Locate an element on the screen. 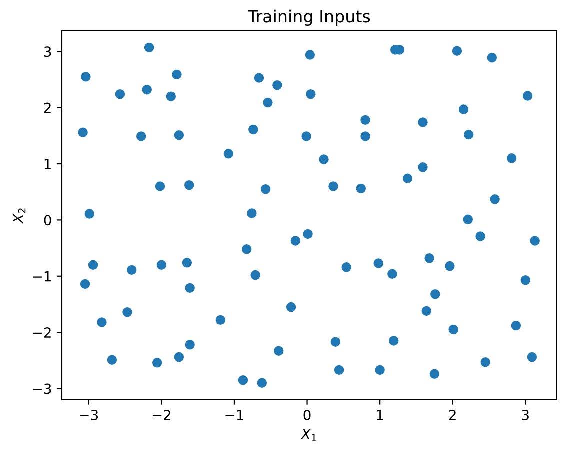  y-tick-label: 3 is located at coordinates (48, 52).